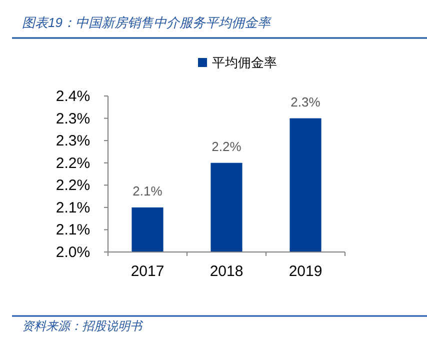  Describe the element at coordinates (227, 271) in the screenshot. I see `x-tick-label: 2018` at that location.